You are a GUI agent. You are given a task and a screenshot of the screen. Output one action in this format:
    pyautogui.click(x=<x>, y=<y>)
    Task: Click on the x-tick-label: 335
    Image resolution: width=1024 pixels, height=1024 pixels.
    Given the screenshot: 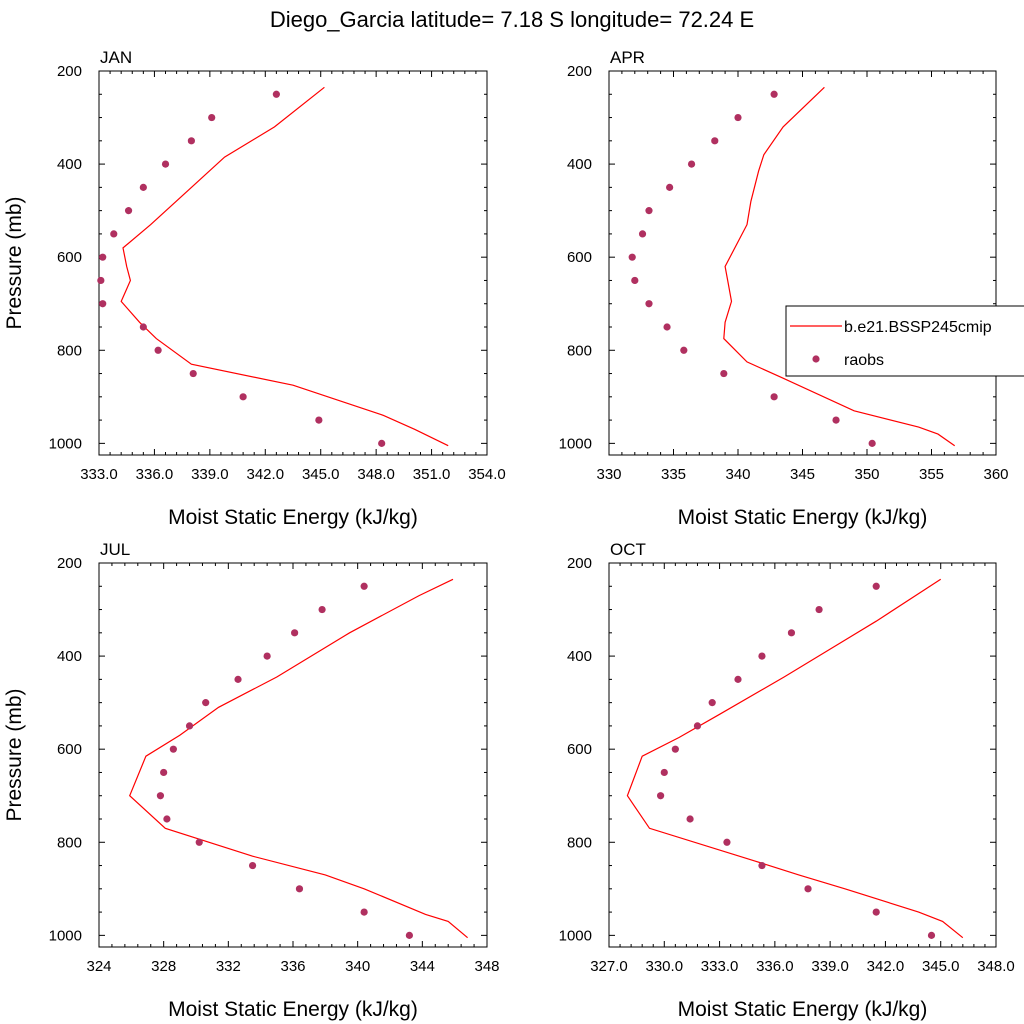 What is the action you would take?
    pyautogui.click(x=673, y=474)
    